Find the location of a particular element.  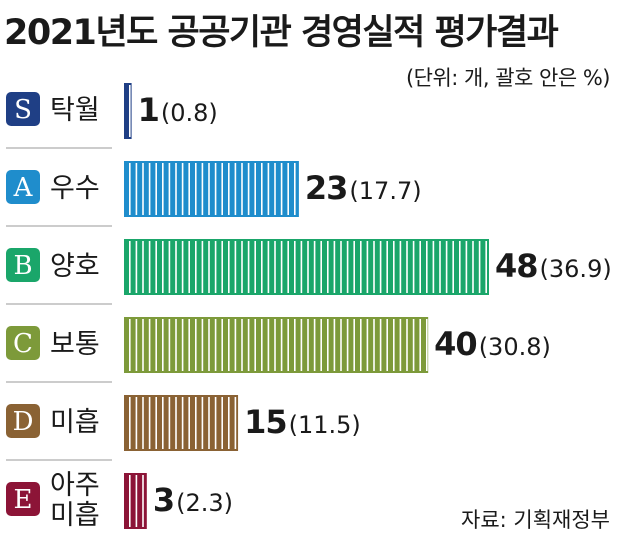

grade-letter: E is located at coordinates (23, 500).